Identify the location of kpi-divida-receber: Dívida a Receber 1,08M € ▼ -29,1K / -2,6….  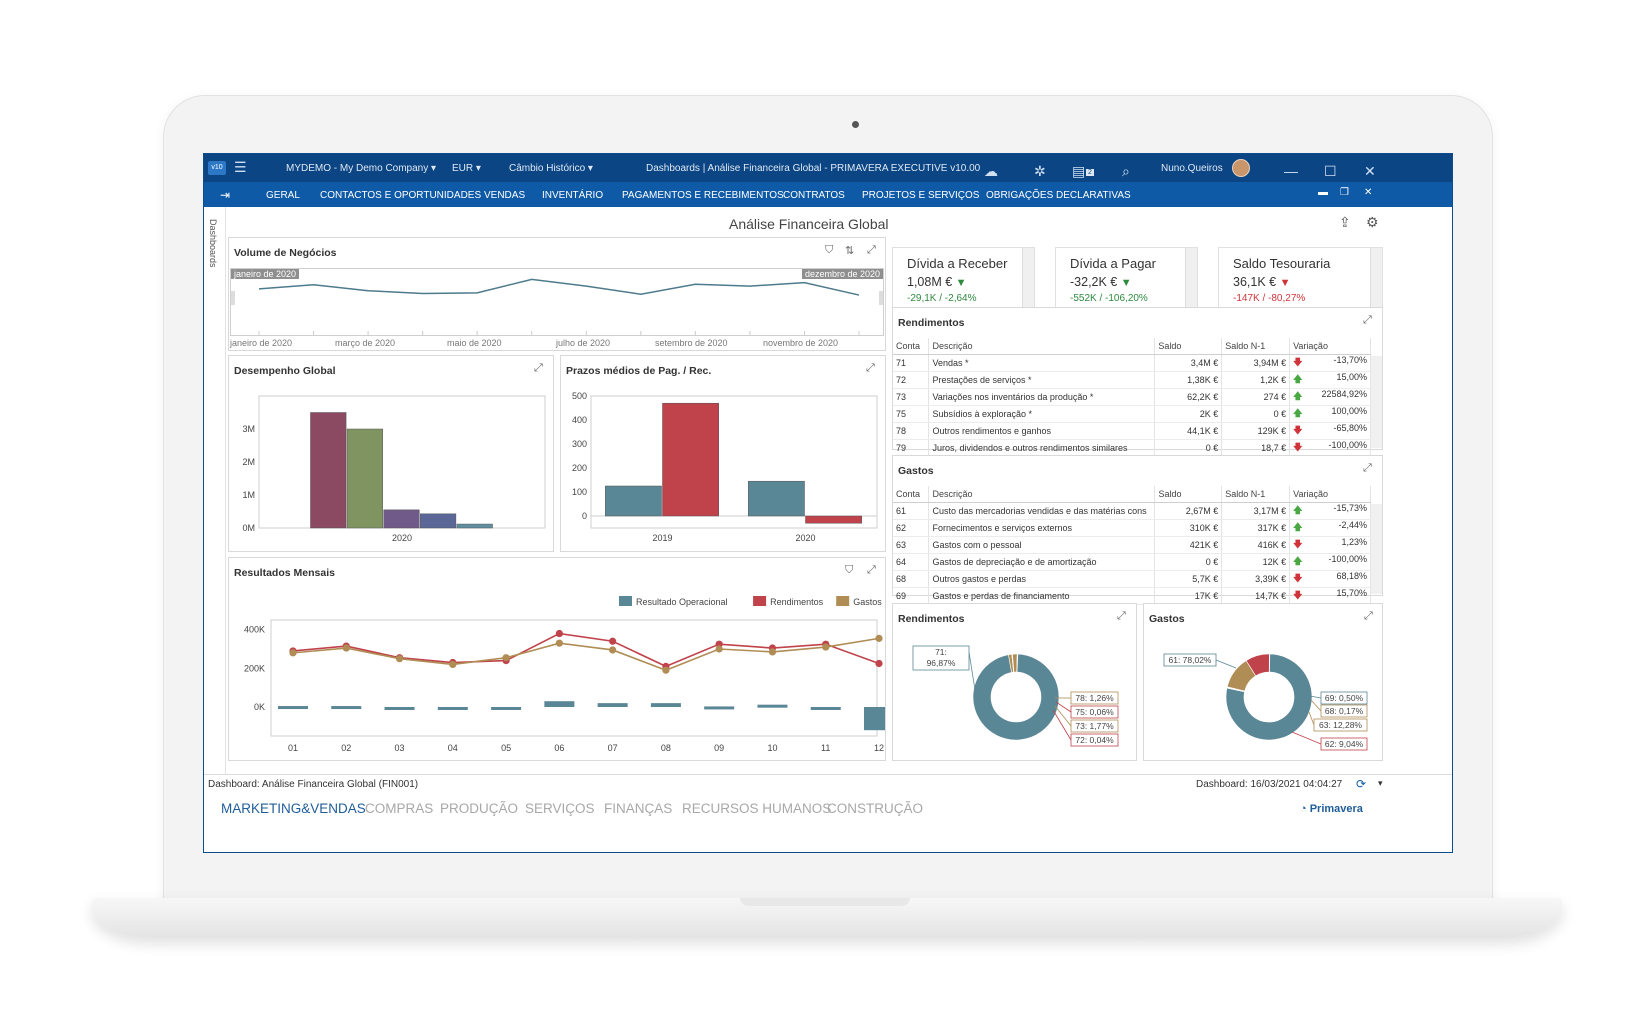
(963, 282).